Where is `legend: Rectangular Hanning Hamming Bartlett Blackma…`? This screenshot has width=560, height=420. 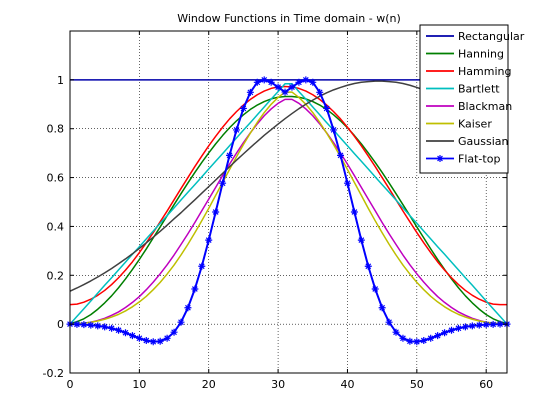
legend: Rectangular Hanning Hamming Bartlett Blackma… is located at coordinates (472, 99).